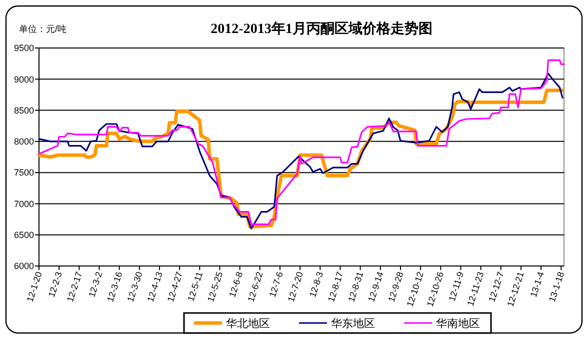 Image resolution: width=587 pixels, height=339 pixels. Describe the element at coordinates (24, 266) in the screenshot. I see `y-tick-label: 6000` at that location.